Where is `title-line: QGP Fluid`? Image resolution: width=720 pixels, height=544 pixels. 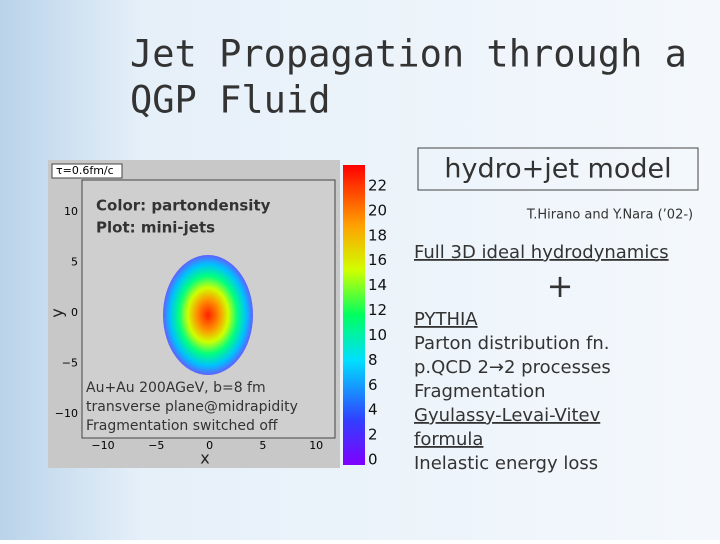 title-line: QGP Fluid is located at coordinates (230, 100).